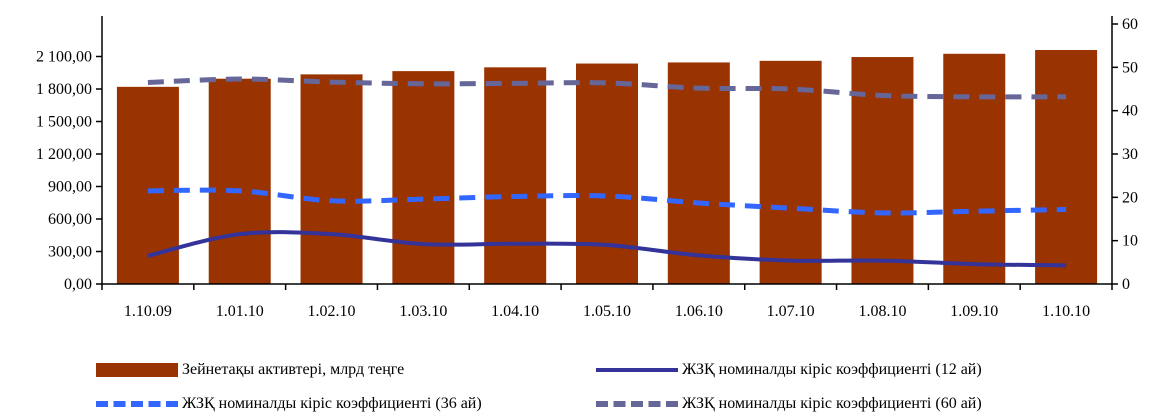  What do you see at coordinates (78, 284) in the screenshot?
I see `left-tick-label: 0,00` at bounding box center [78, 284].